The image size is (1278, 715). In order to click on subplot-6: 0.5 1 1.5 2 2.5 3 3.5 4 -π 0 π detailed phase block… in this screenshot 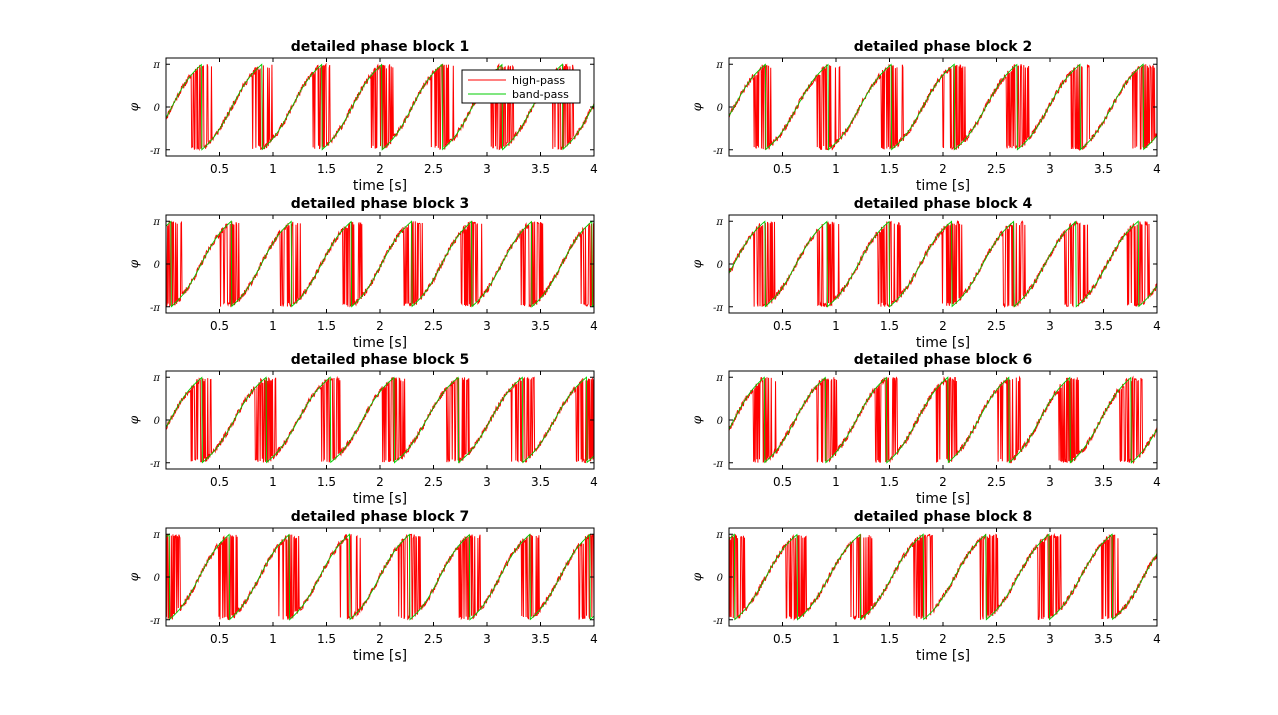, I will do `click(925, 429)`.